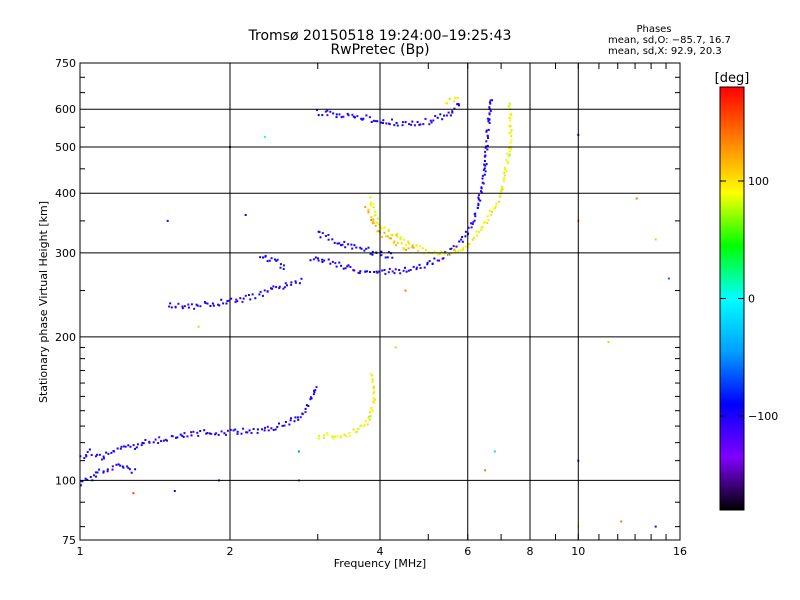 Image resolution: width=800 pixels, height=600 pixels. I want to click on x-tick-label: 4, so click(380, 551).